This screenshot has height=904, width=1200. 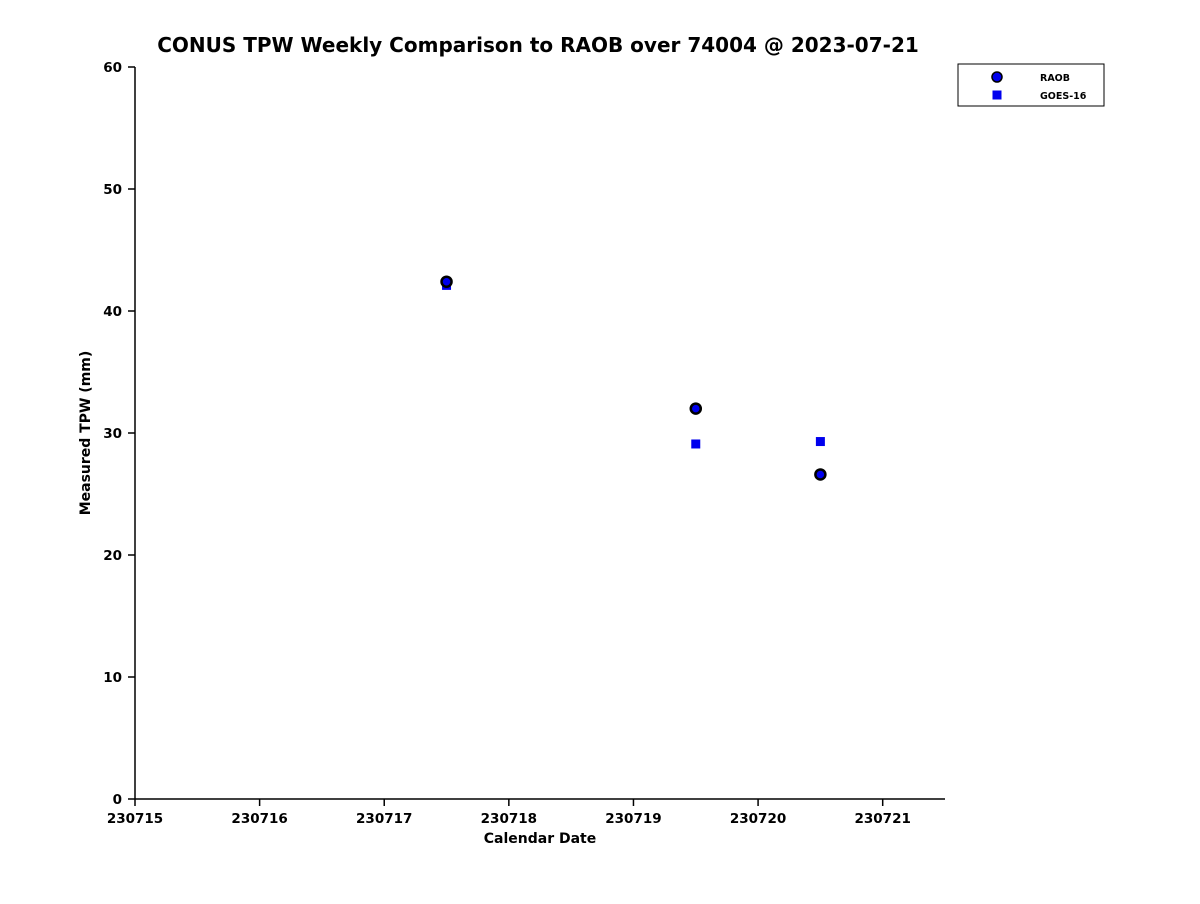 I want to click on legend-marker-raob-circle-icon, so click(x=997, y=77).